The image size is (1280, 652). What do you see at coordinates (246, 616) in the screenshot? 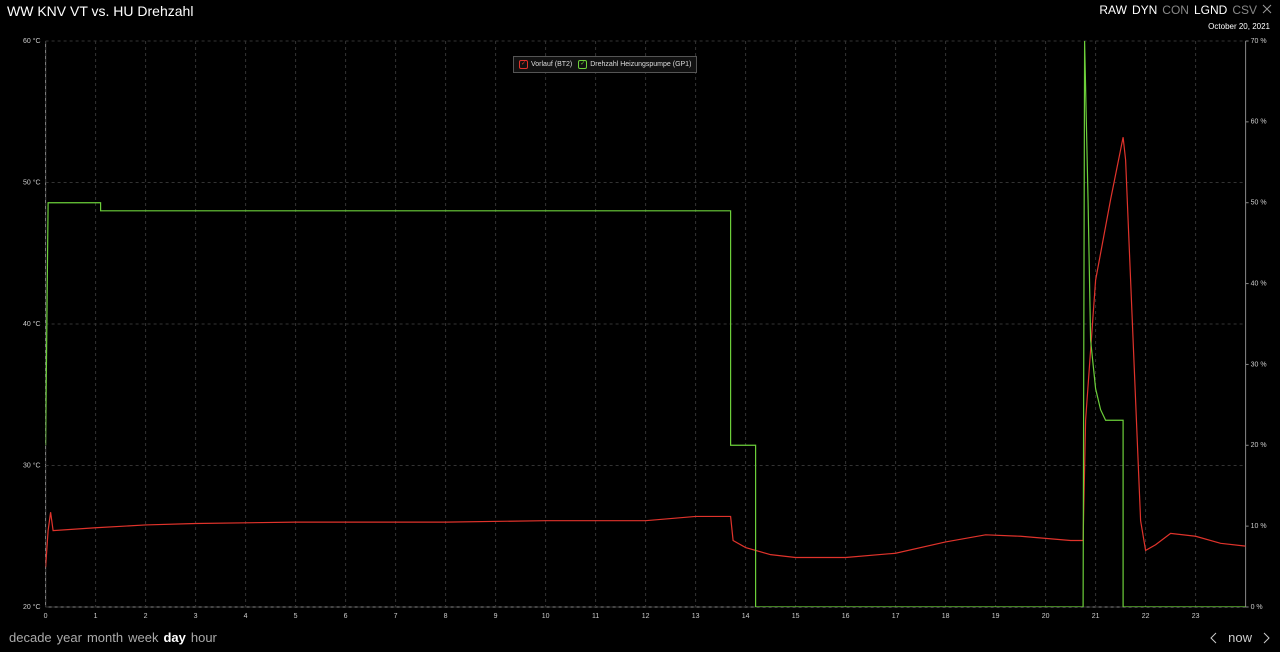
I see `x-tick-label: 4` at bounding box center [246, 616].